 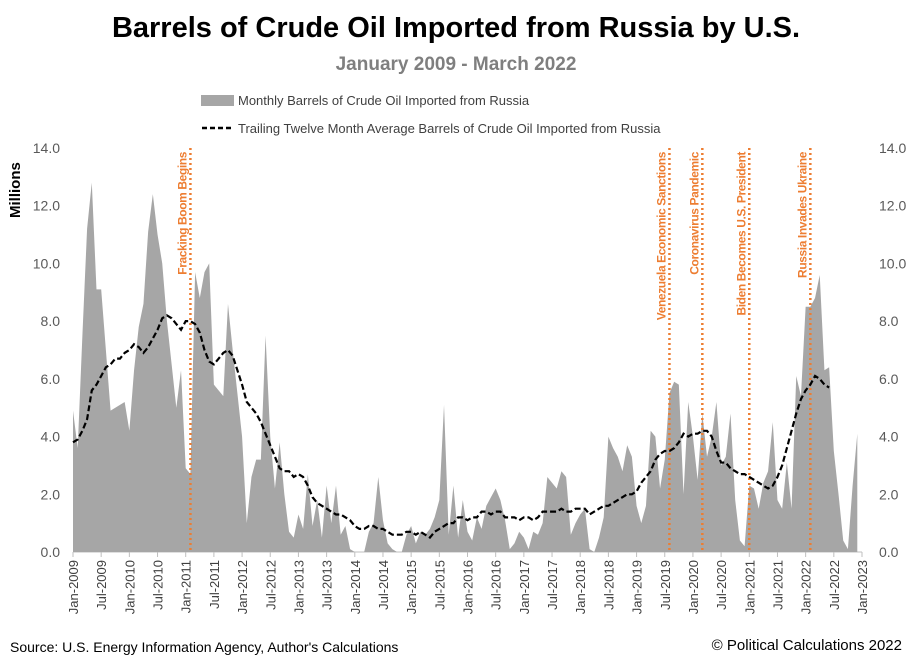 I want to click on y-tick-label-left: 4.0, so click(x=51, y=437).